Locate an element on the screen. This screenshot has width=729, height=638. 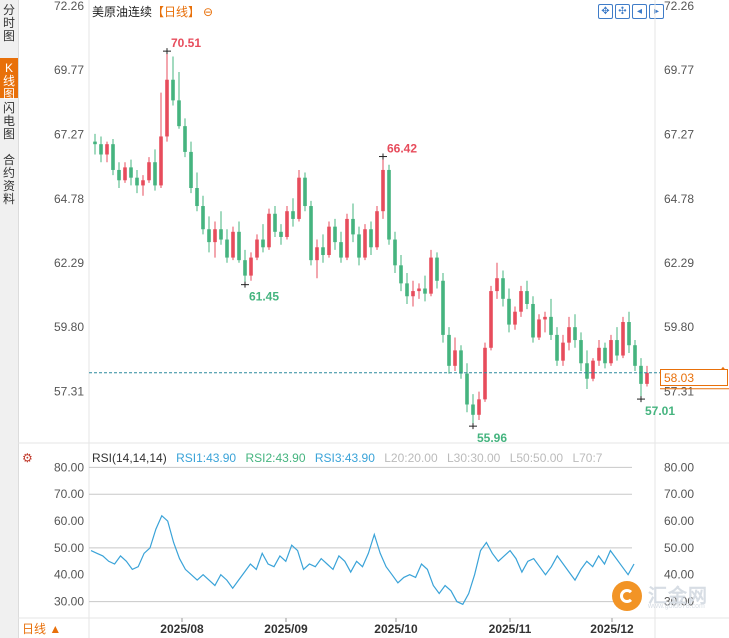
rsi-y-tick-left-4: 40.00 is located at coordinates (69, 575).